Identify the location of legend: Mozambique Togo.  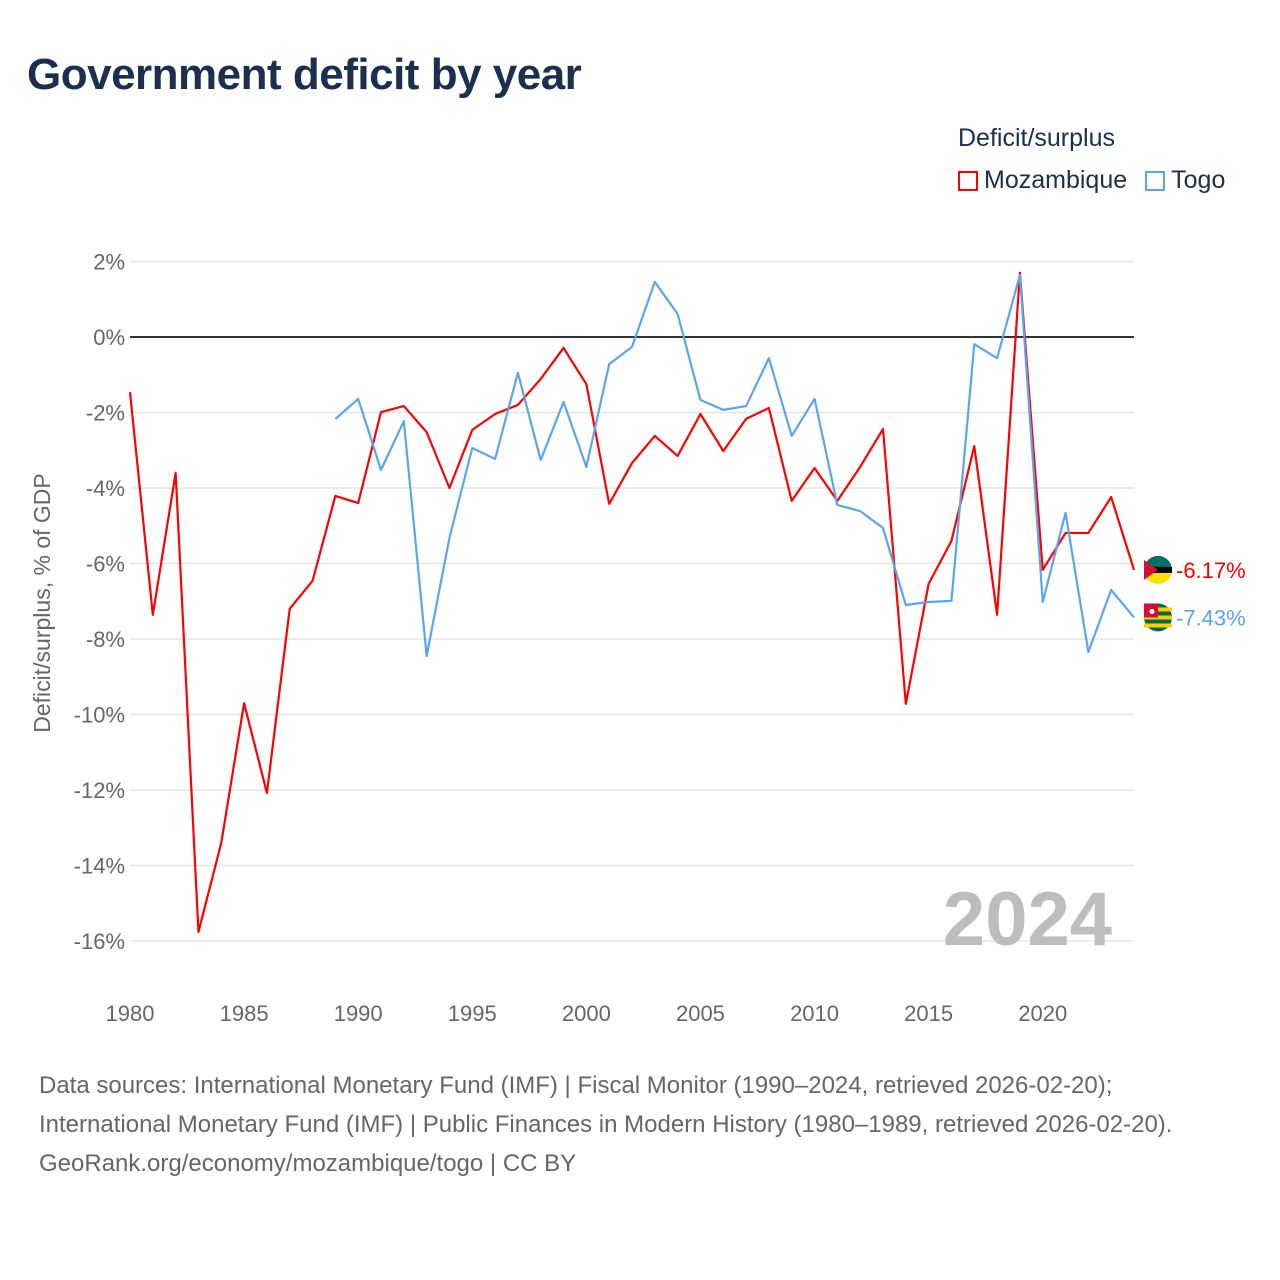
(1091, 180).